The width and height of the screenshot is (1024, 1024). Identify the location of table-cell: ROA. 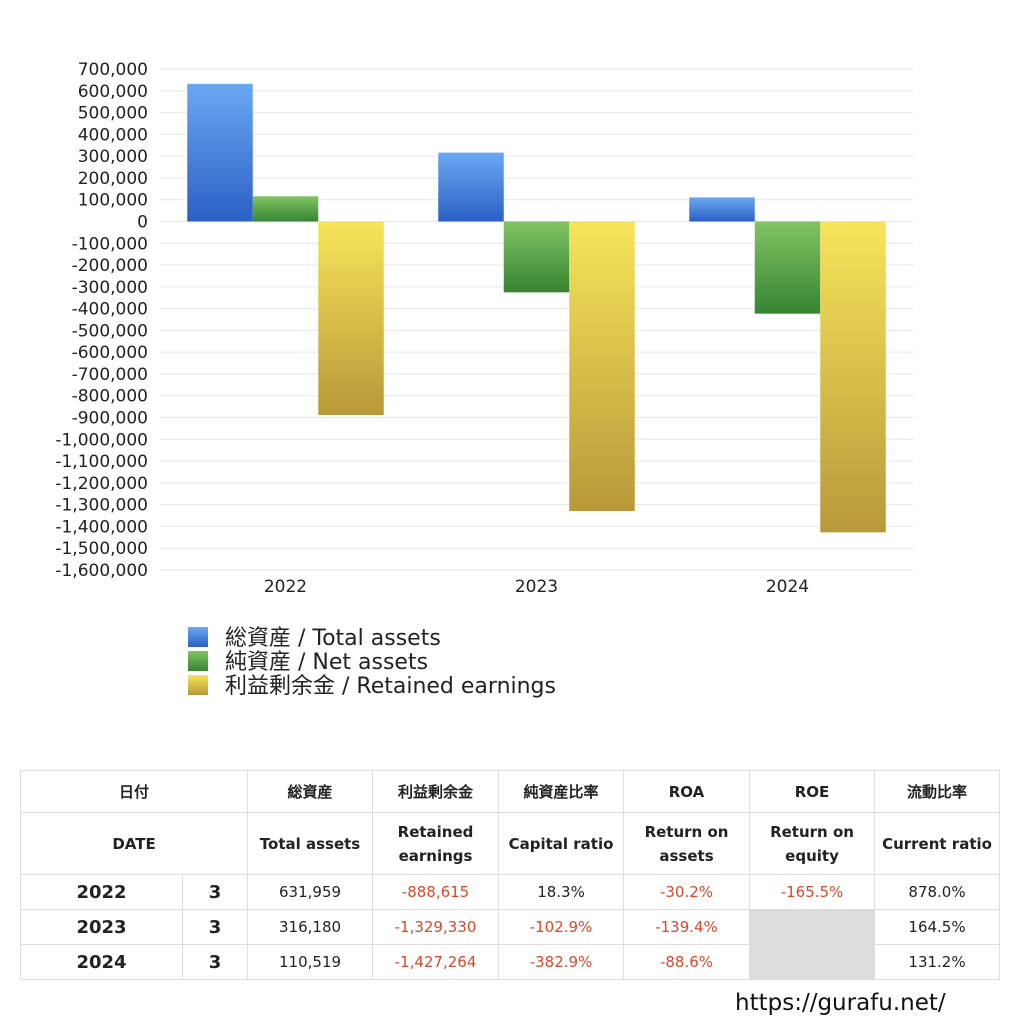
(687, 791).